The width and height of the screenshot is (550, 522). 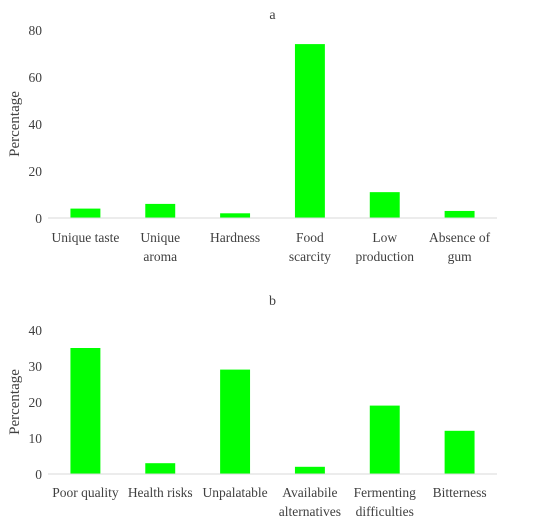 What do you see at coordinates (272, 15) in the screenshot?
I see `chart-title: a` at bounding box center [272, 15].